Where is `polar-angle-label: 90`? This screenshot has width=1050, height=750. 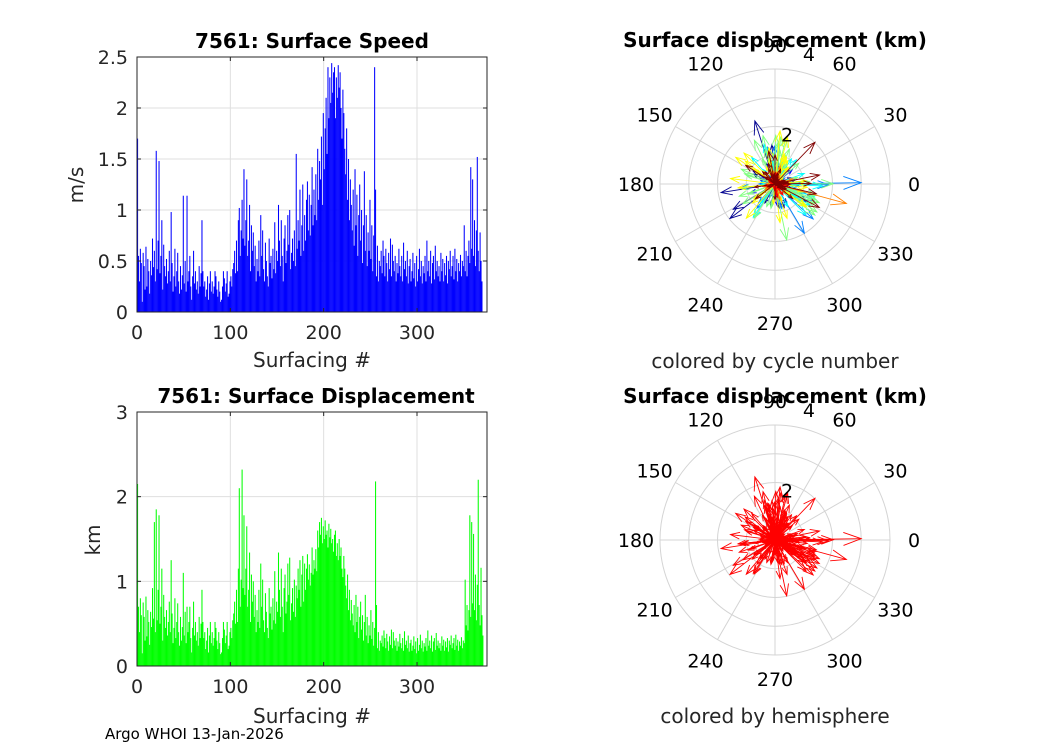
polar-angle-label: 90 is located at coordinates (775, 46).